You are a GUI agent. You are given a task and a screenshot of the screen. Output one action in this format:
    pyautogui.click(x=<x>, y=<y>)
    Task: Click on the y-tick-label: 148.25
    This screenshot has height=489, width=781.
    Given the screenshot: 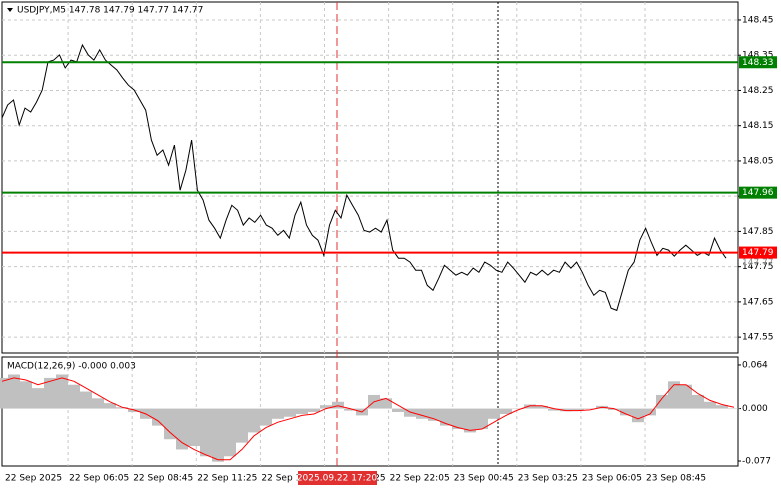 What is the action you would take?
    pyautogui.click(x=758, y=91)
    